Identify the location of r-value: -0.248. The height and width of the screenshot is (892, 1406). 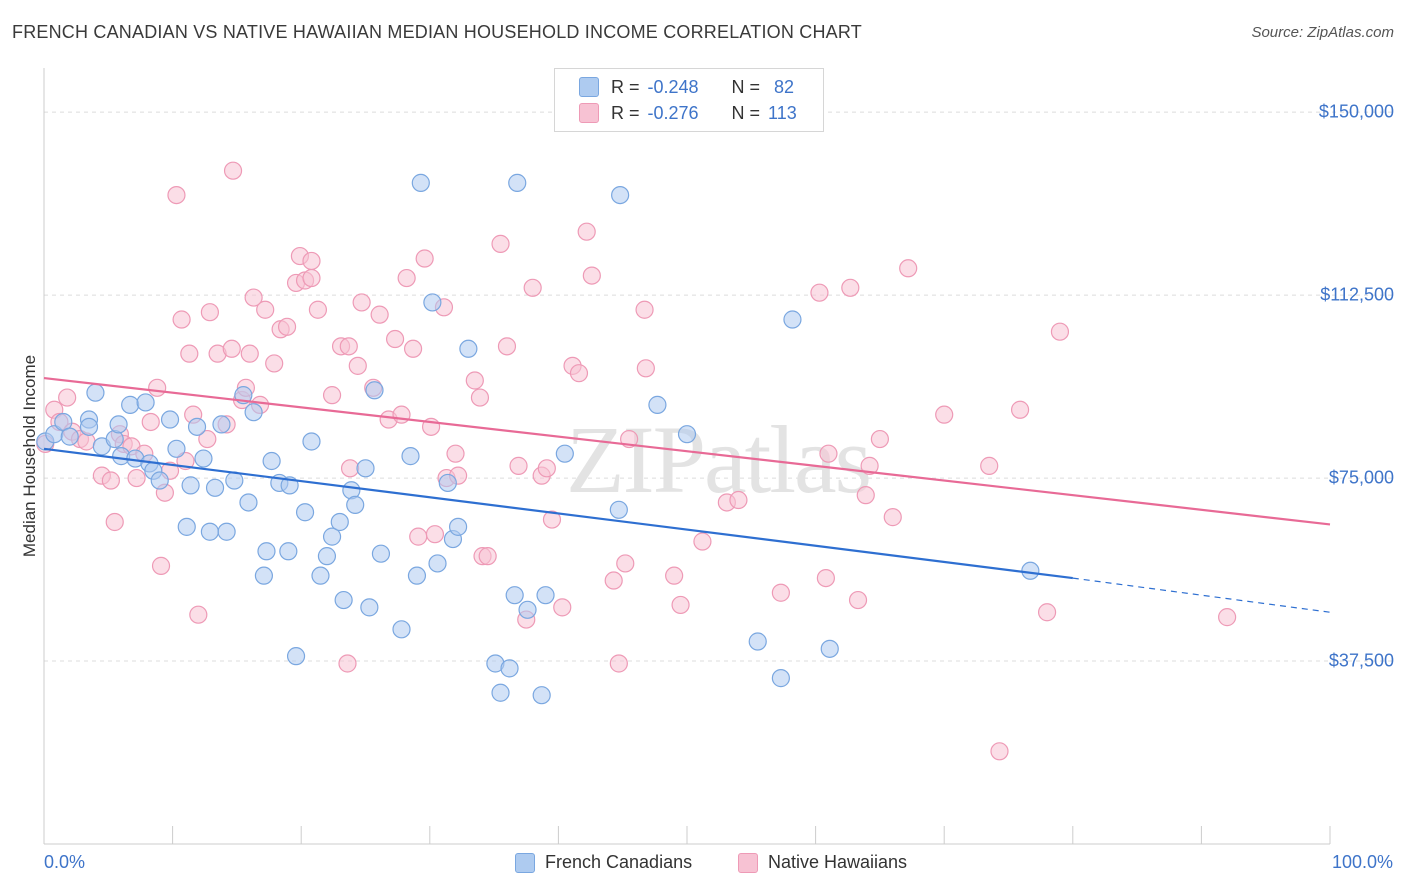
(673, 86).